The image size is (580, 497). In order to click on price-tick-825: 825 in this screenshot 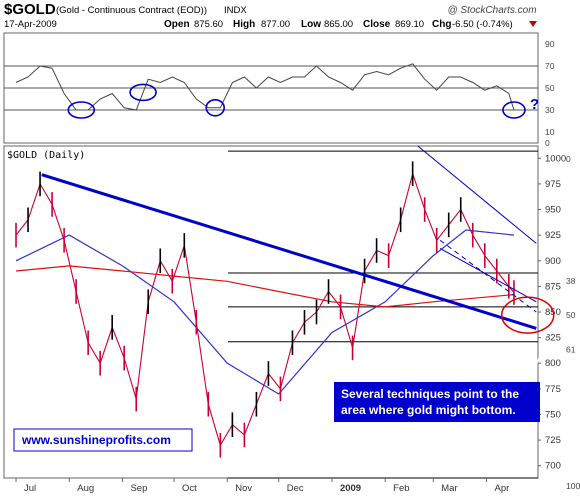, I will do `click(553, 338)`.